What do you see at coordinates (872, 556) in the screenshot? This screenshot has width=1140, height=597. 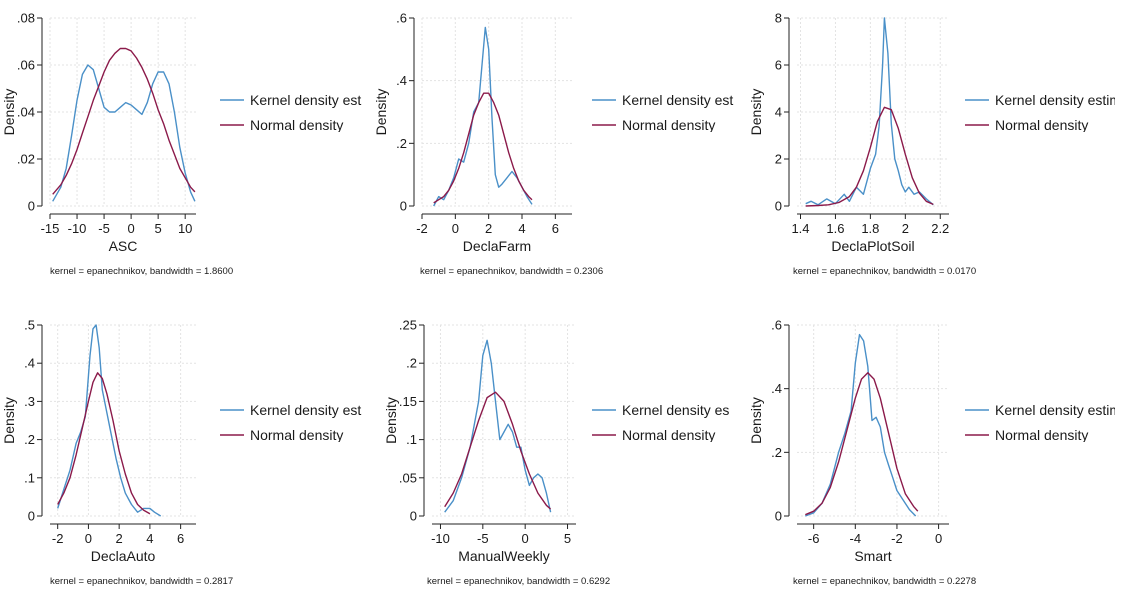 I see `x-axis-title: Smart` at bounding box center [872, 556].